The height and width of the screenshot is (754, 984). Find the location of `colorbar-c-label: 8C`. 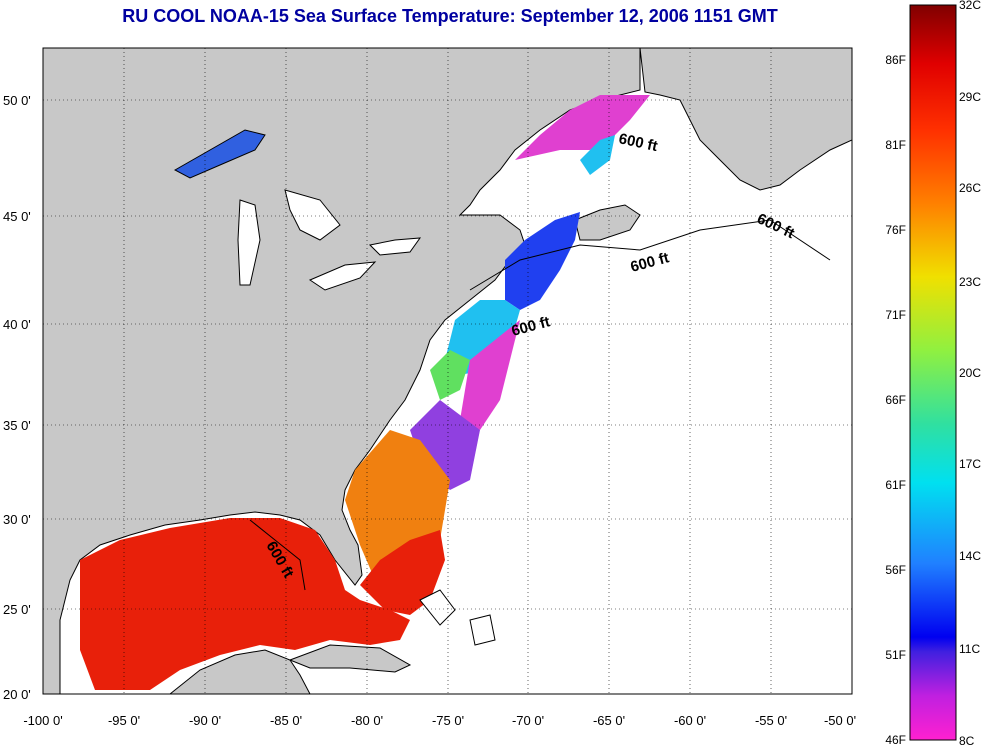

colorbar-c-label: 8C is located at coordinates (967, 741).